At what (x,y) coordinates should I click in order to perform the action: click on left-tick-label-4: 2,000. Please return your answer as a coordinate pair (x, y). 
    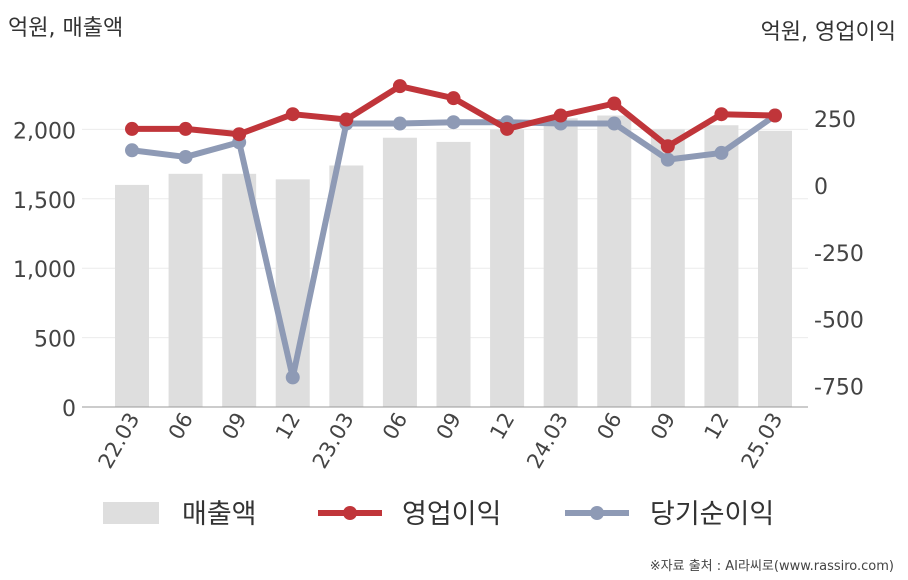
    Looking at the image, I should click on (44, 131).